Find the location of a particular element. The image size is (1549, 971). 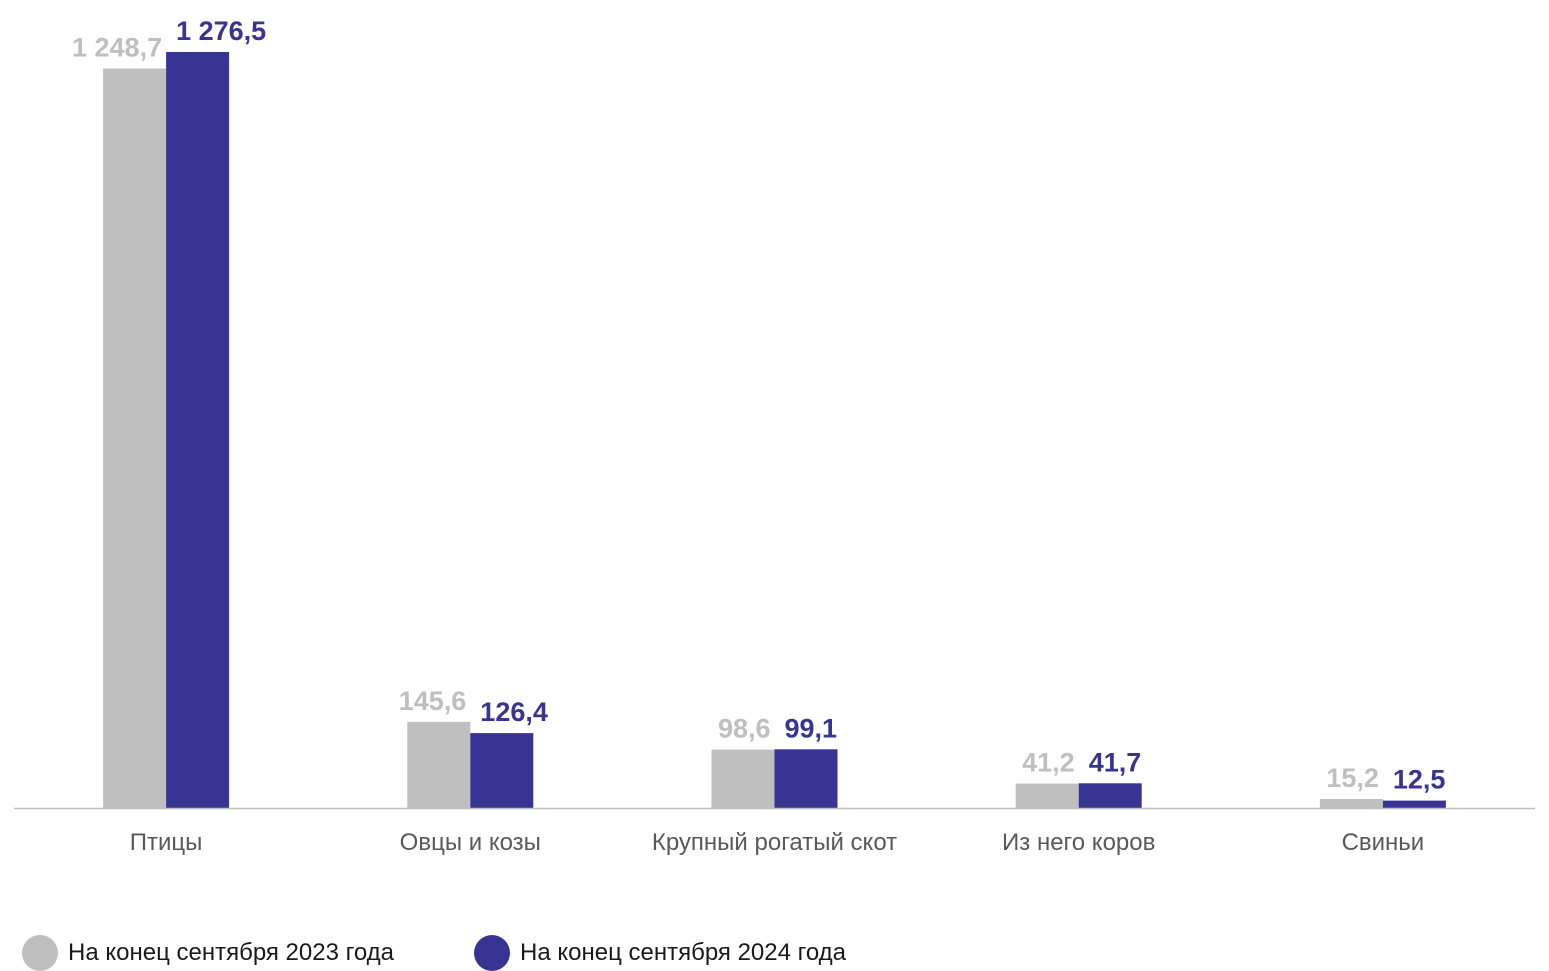

legend-item-2023: На конец сентября 2023 года is located at coordinates (208, 953).